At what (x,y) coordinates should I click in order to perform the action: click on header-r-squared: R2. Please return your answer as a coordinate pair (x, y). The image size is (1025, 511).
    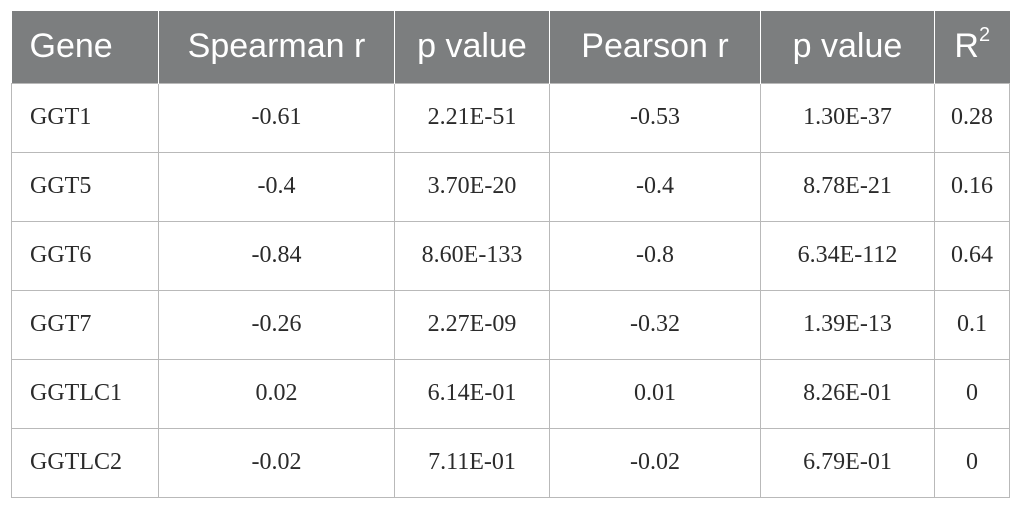
    Looking at the image, I should click on (972, 47).